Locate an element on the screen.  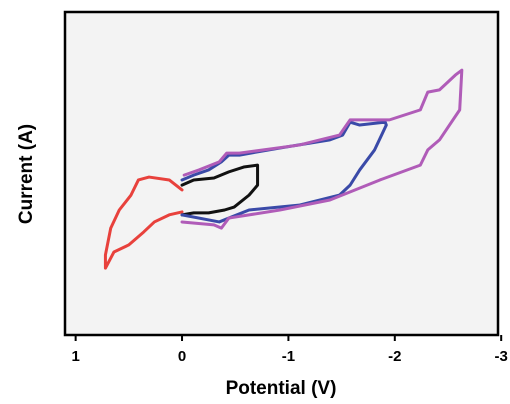
x-tick-label: -3 is located at coordinates (501, 356).